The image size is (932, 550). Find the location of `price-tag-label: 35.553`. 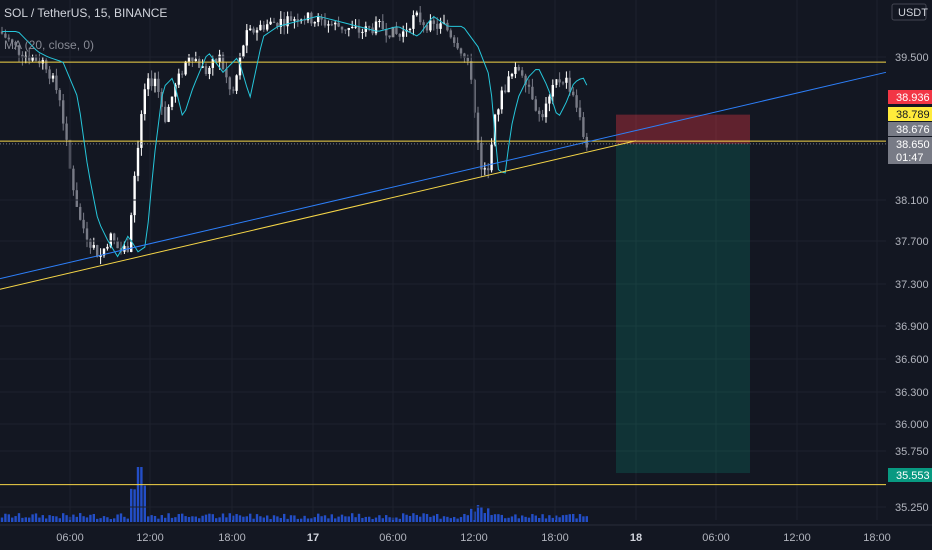

price-tag-label: 35.553 is located at coordinates (913, 476).